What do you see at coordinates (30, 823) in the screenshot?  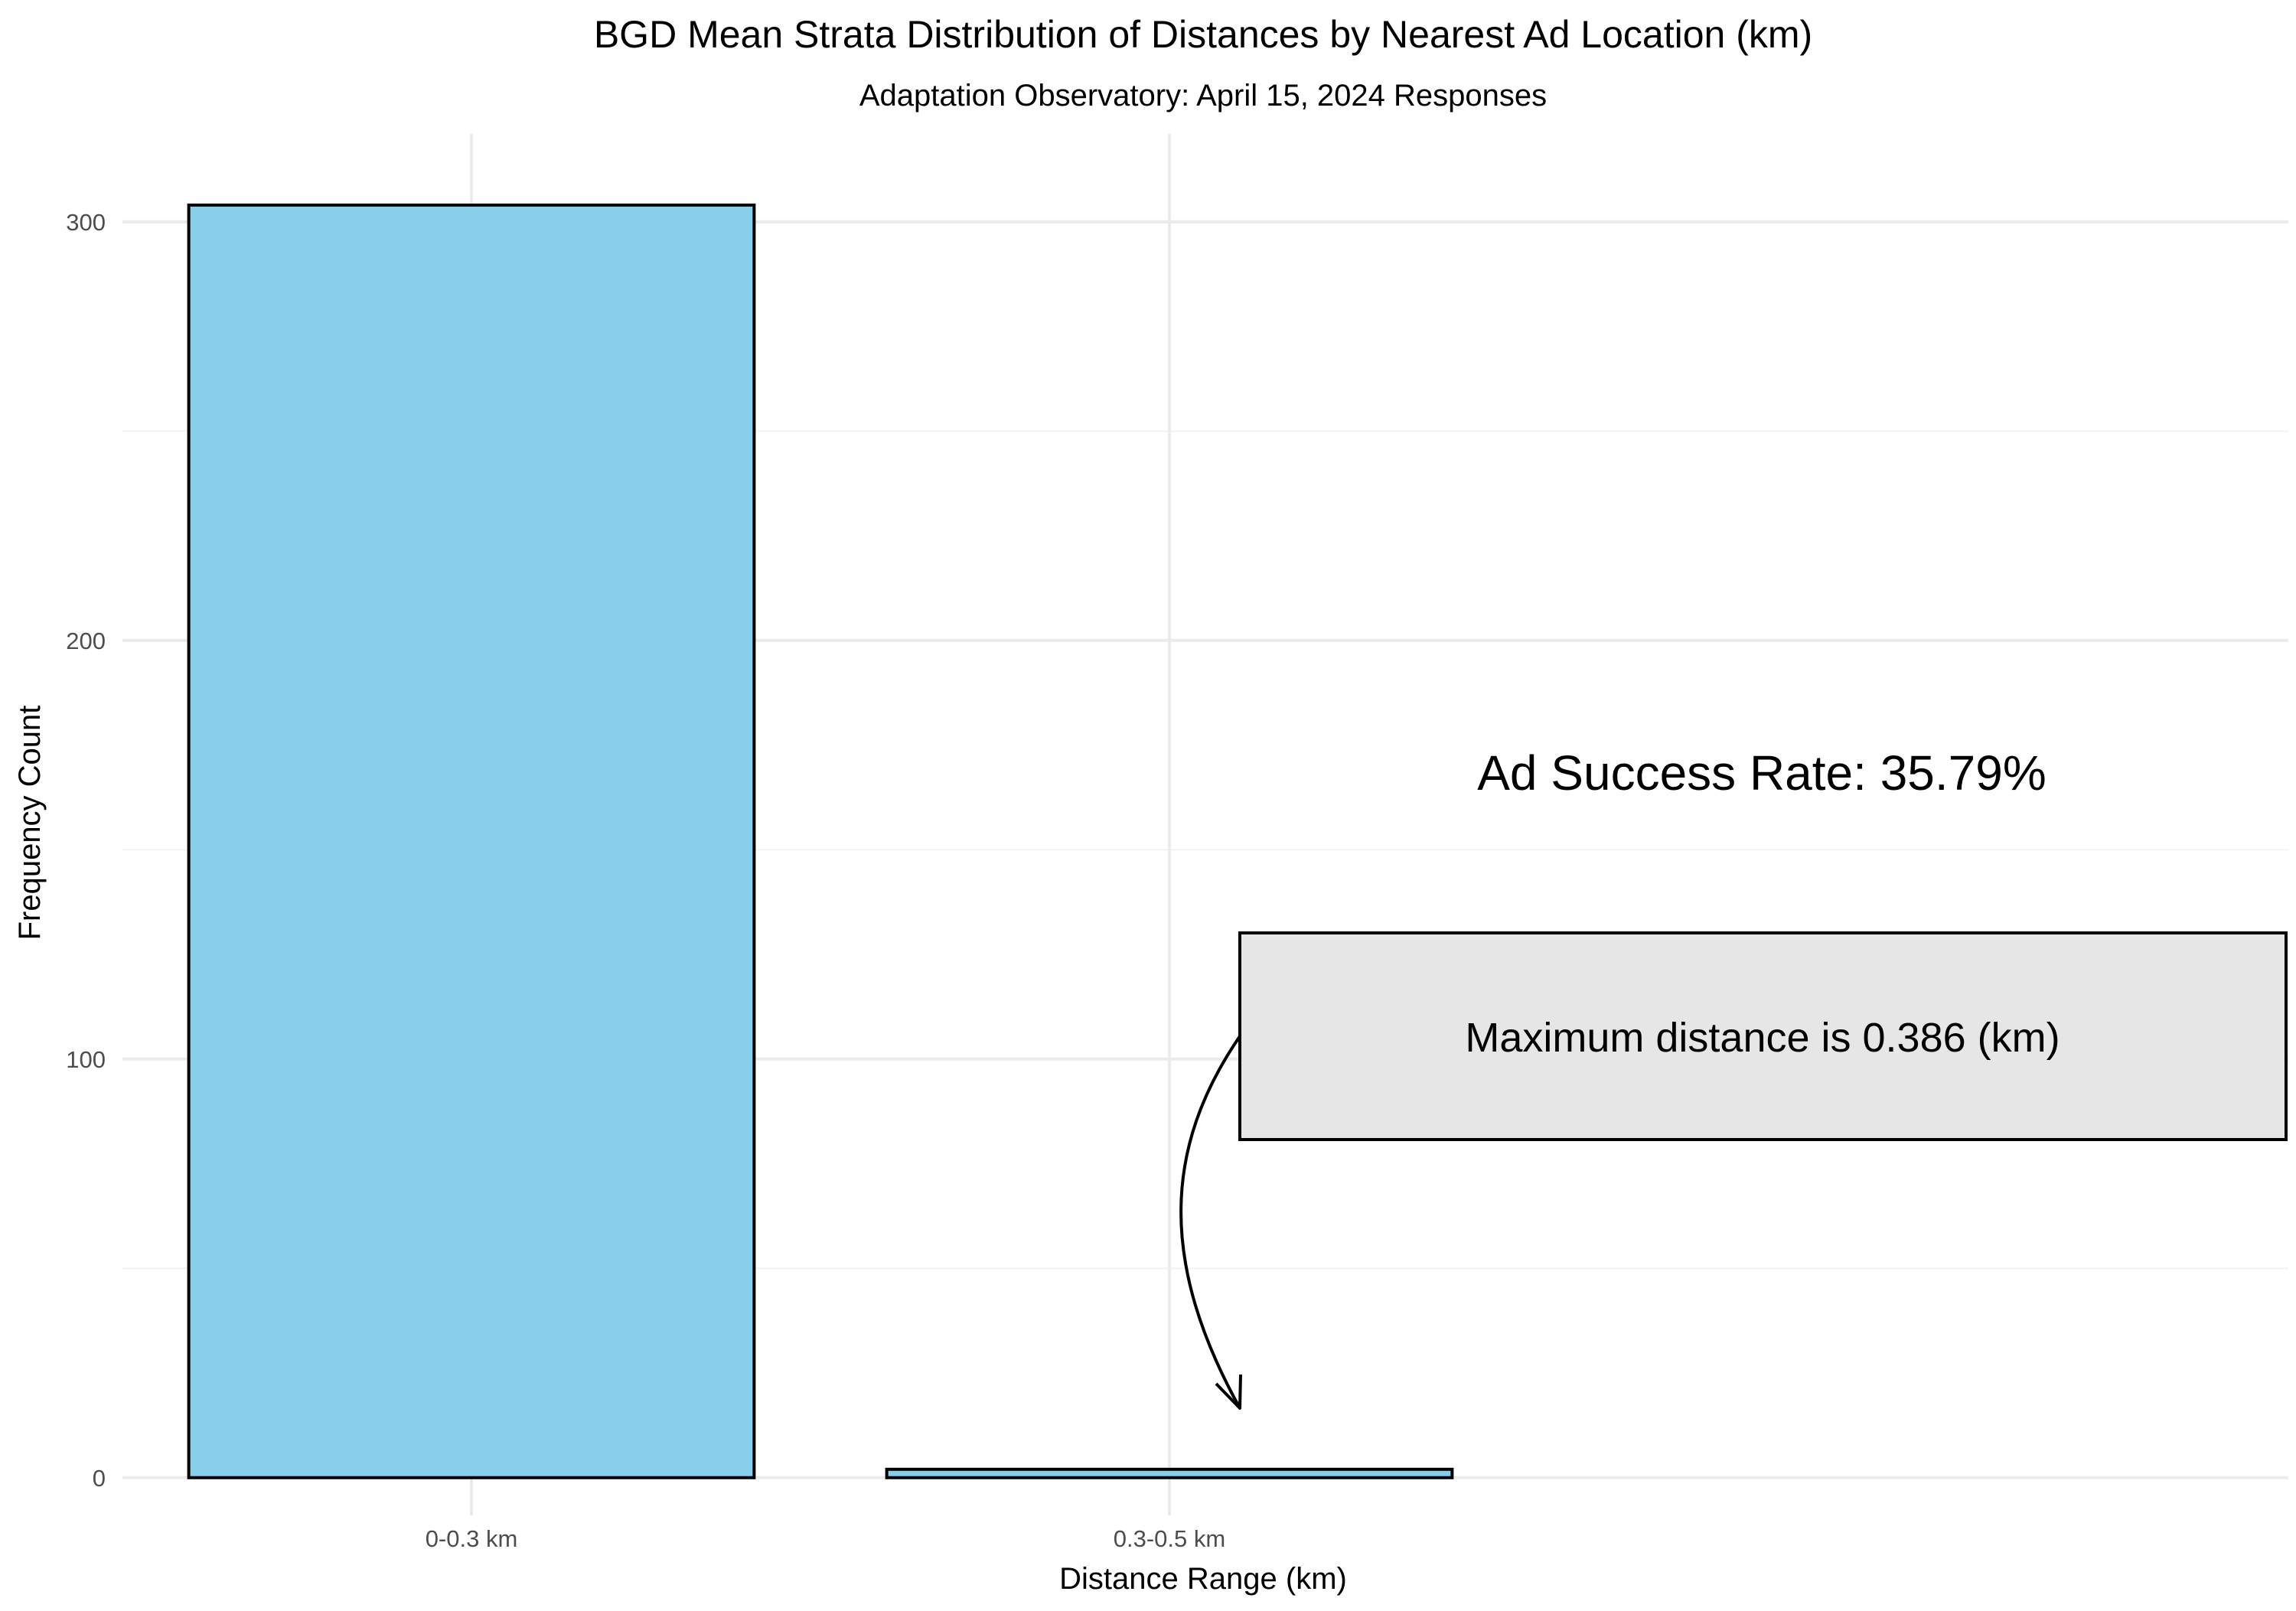 I see `y-axis-title: Frequency Count` at bounding box center [30, 823].